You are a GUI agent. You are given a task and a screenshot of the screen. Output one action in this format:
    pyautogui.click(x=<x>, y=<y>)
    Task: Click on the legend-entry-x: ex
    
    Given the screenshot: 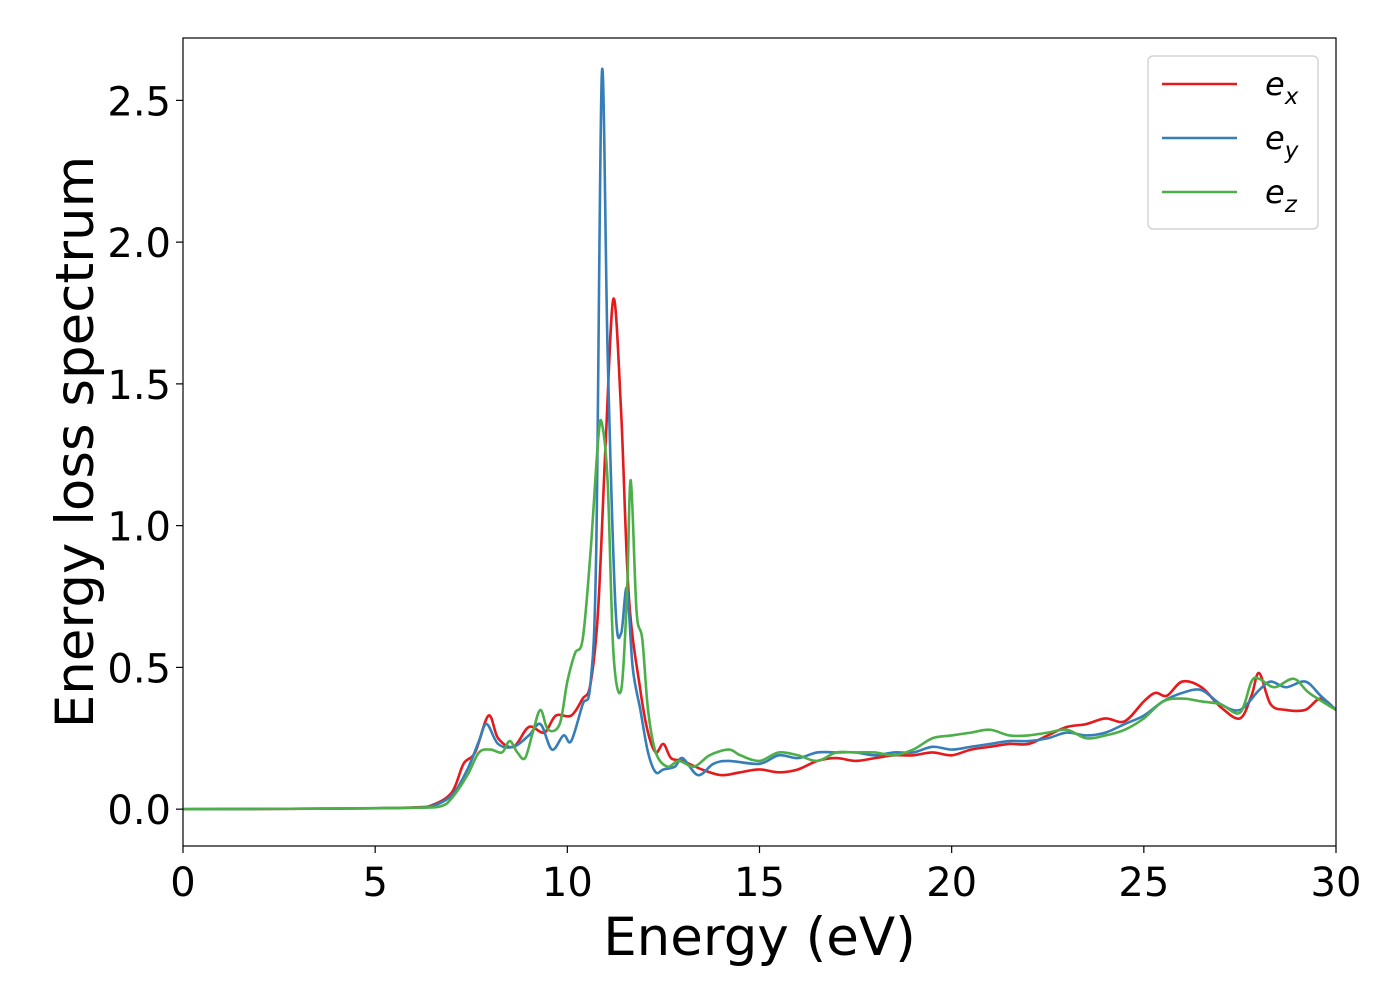 What is the action you would take?
    pyautogui.click(x=1230, y=87)
    